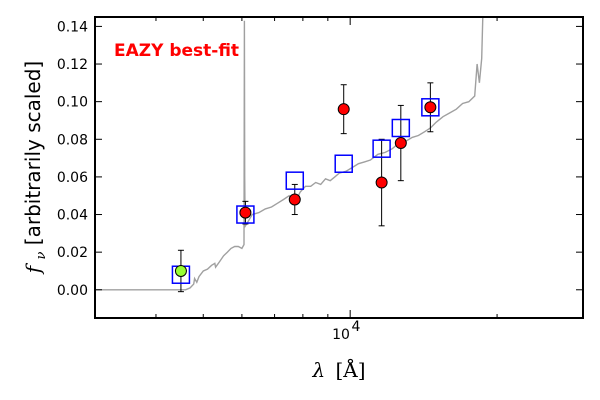 This screenshot has height=400, width=600. Describe the element at coordinates (350, 369) in the screenshot. I see `x-axis-unit: [Å]` at that location.